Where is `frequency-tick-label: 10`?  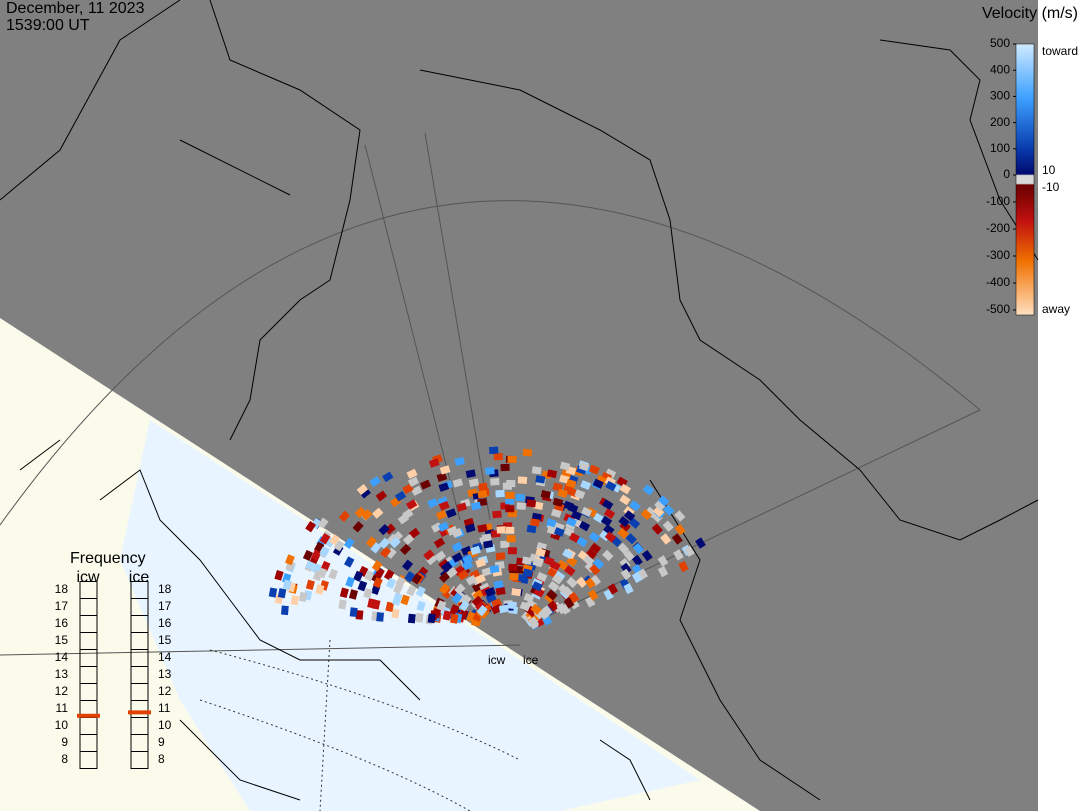
frequency-tick-label: 10 is located at coordinates (62, 725).